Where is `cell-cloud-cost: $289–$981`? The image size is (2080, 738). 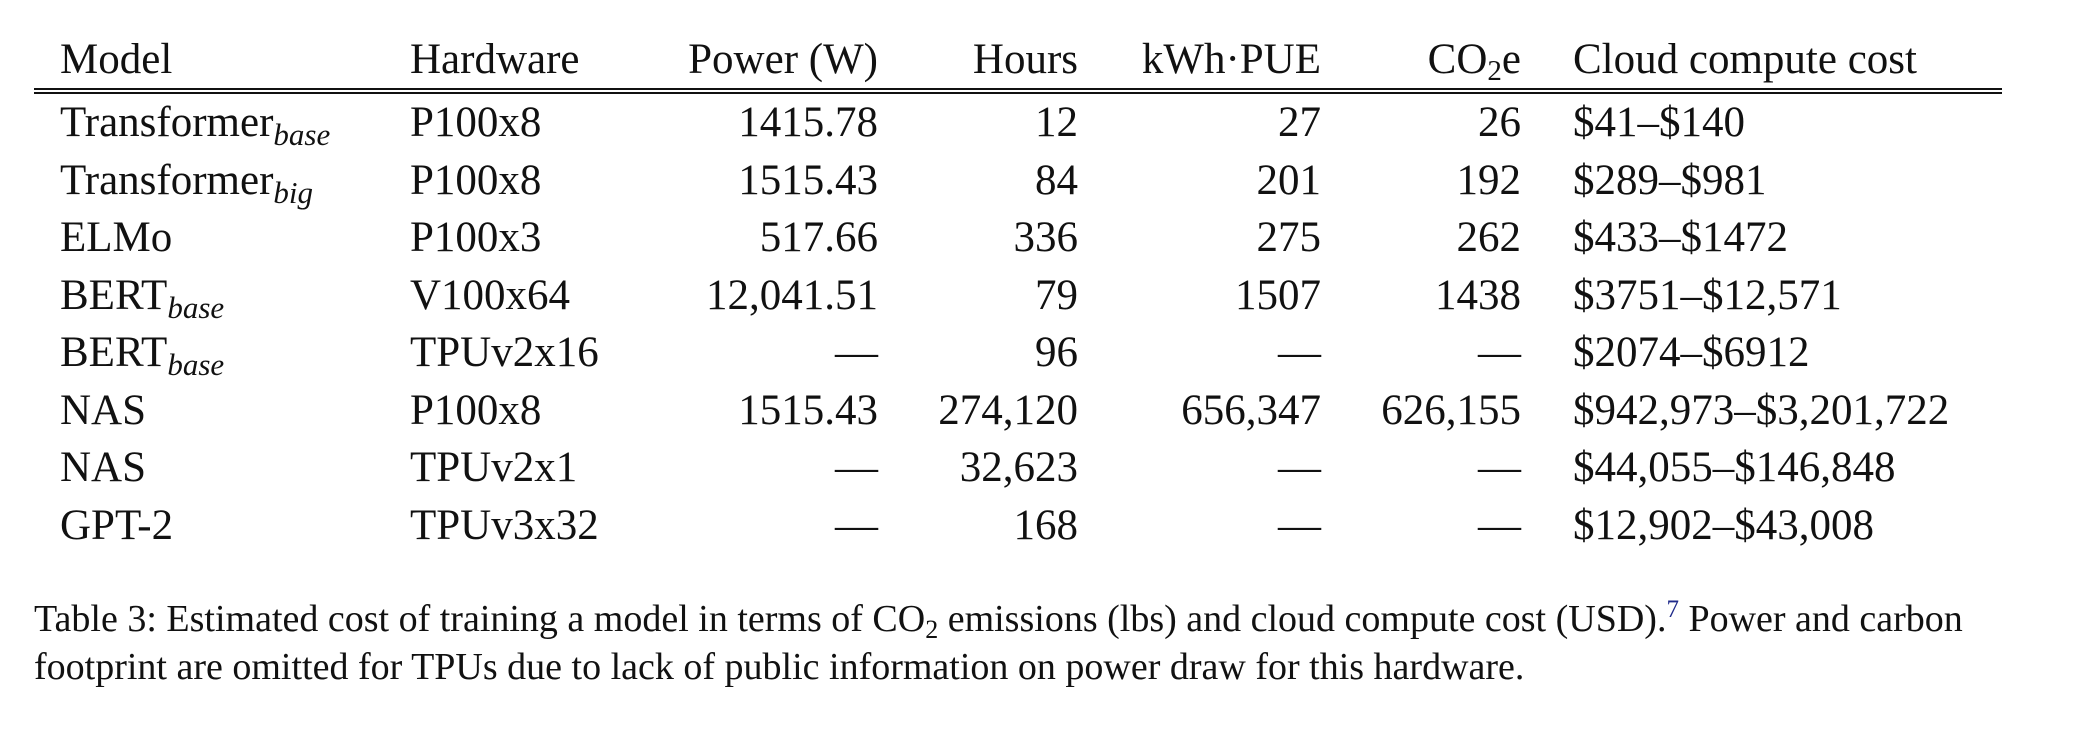
cell-cloud-cost: $289–$981 is located at coordinates (1670, 180).